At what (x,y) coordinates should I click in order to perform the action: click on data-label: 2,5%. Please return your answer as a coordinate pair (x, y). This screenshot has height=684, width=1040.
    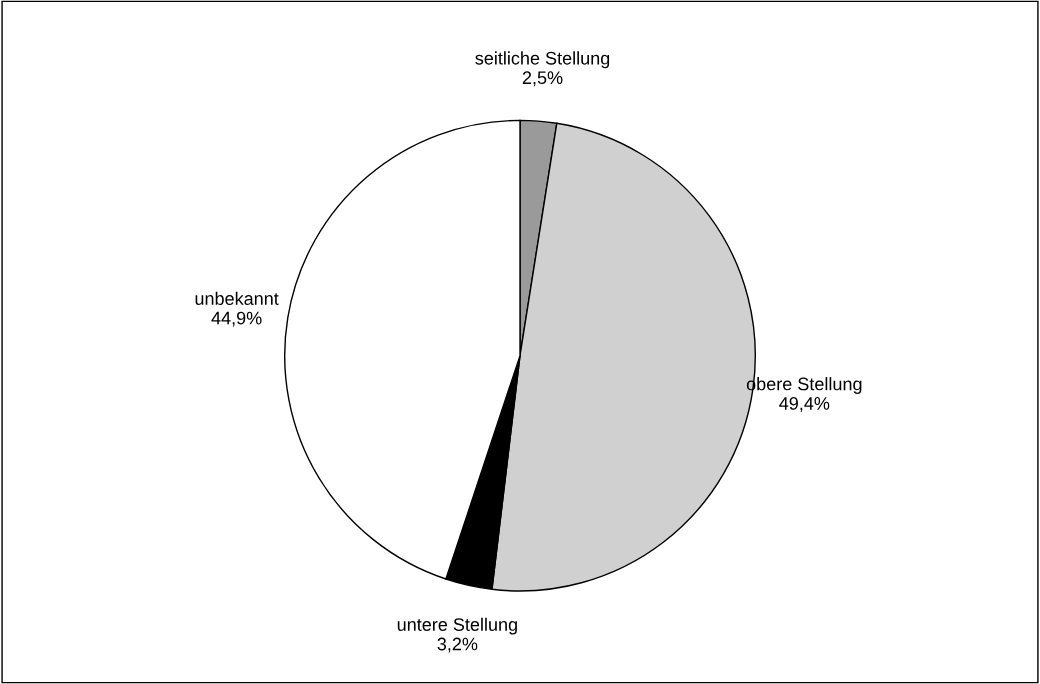
    Looking at the image, I should click on (542, 79).